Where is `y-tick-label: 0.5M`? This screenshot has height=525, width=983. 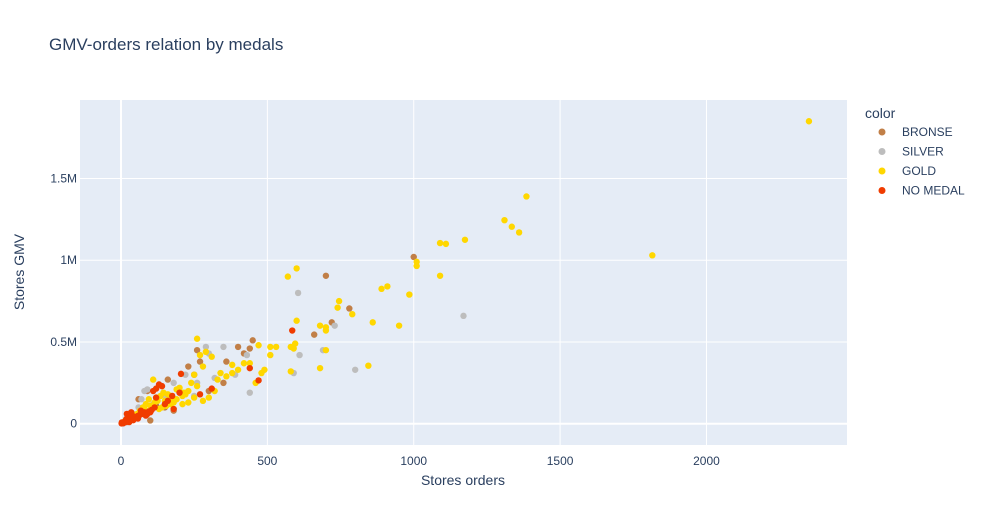
y-tick-label: 0.5M is located at coordinates (63, 342).